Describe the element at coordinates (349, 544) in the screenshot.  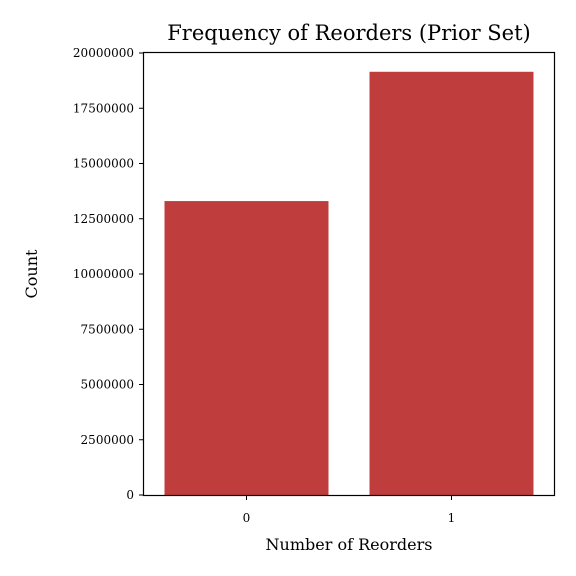
I see `x-axis-label: Number of Reorders` at that location.